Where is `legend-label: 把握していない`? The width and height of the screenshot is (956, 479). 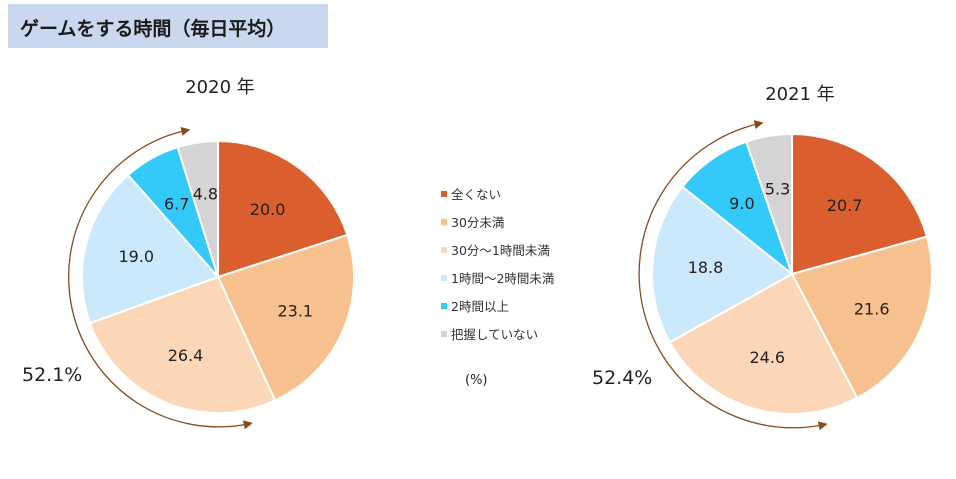
legend-label: 把握していない is located at coordinates (495, 334).